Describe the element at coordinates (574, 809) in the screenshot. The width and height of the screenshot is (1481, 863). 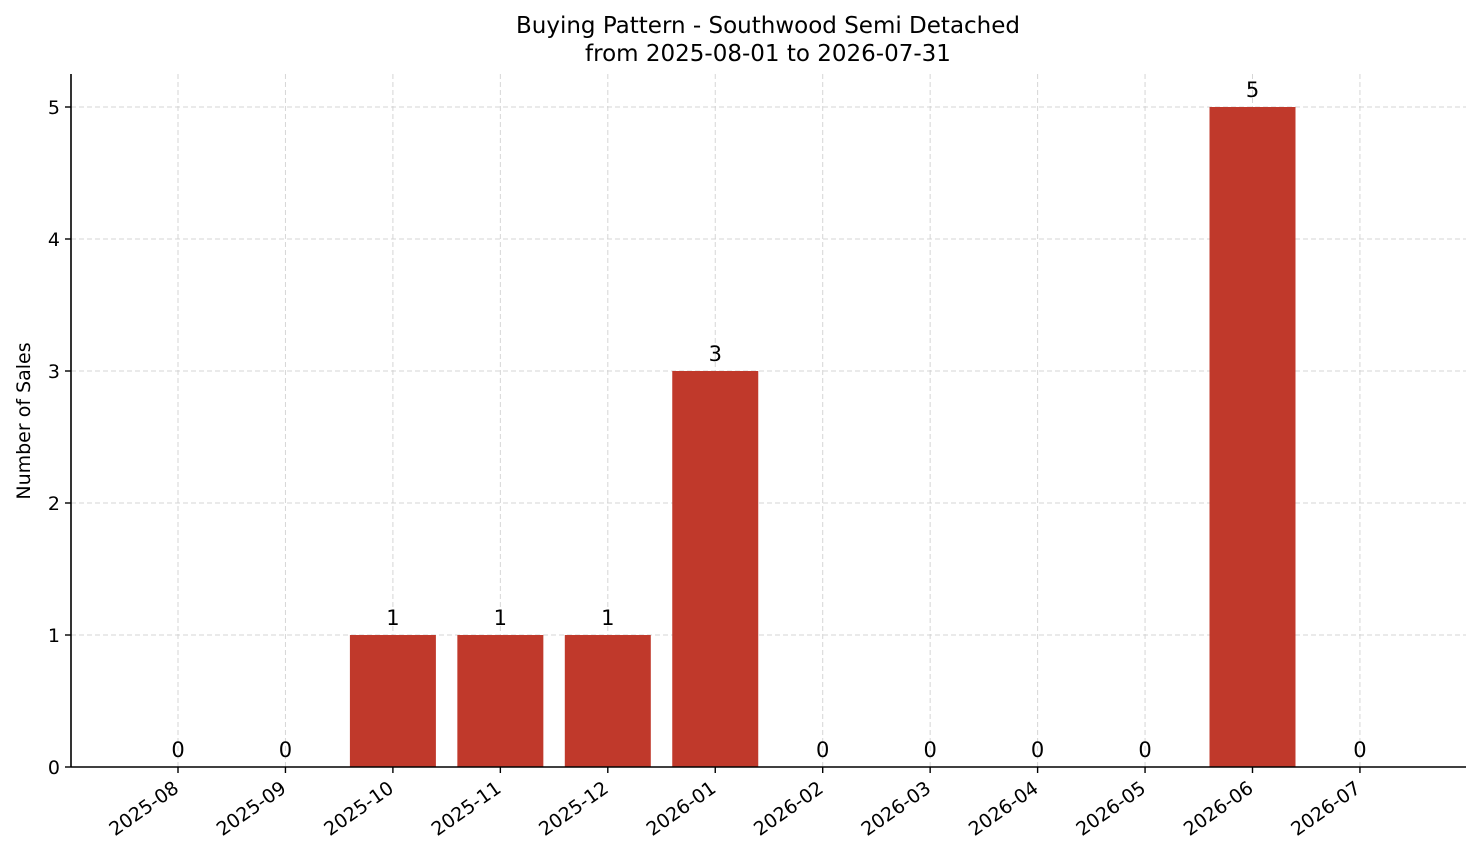
I see `x-tick-label: 2025-12` at that location.